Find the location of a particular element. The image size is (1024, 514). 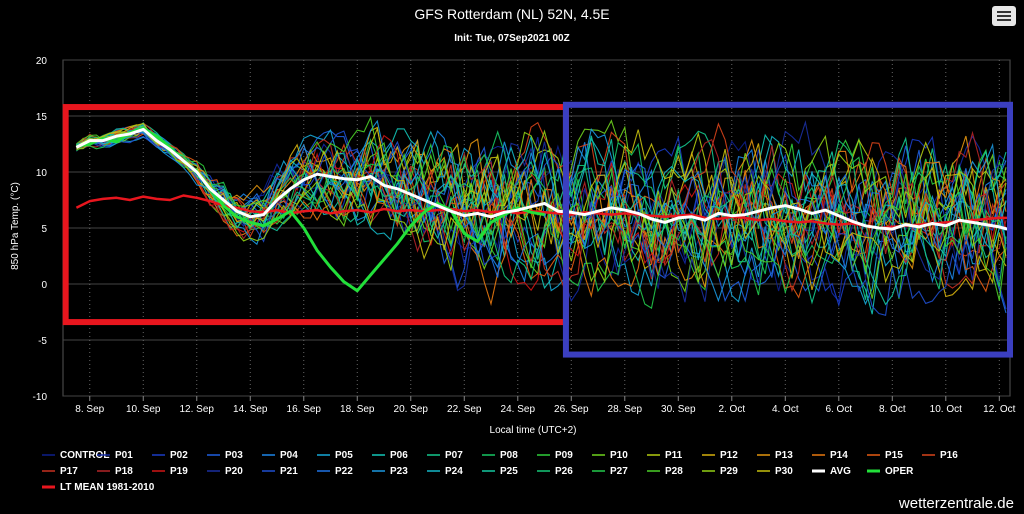

x-tick-label: 10. Sep is located at coordinates (143, 409).